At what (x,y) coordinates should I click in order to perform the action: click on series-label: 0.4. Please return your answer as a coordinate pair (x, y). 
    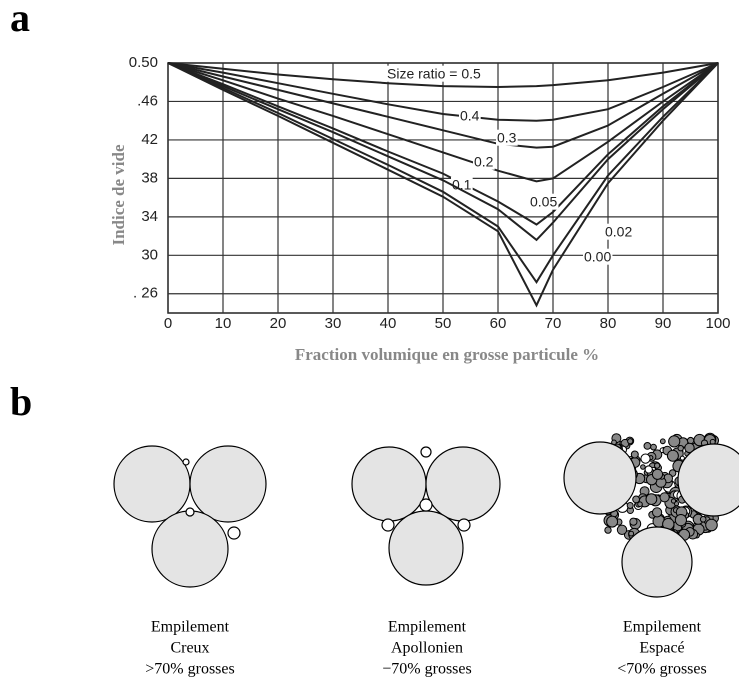
    Looking at the image, I should click on (470, 116).